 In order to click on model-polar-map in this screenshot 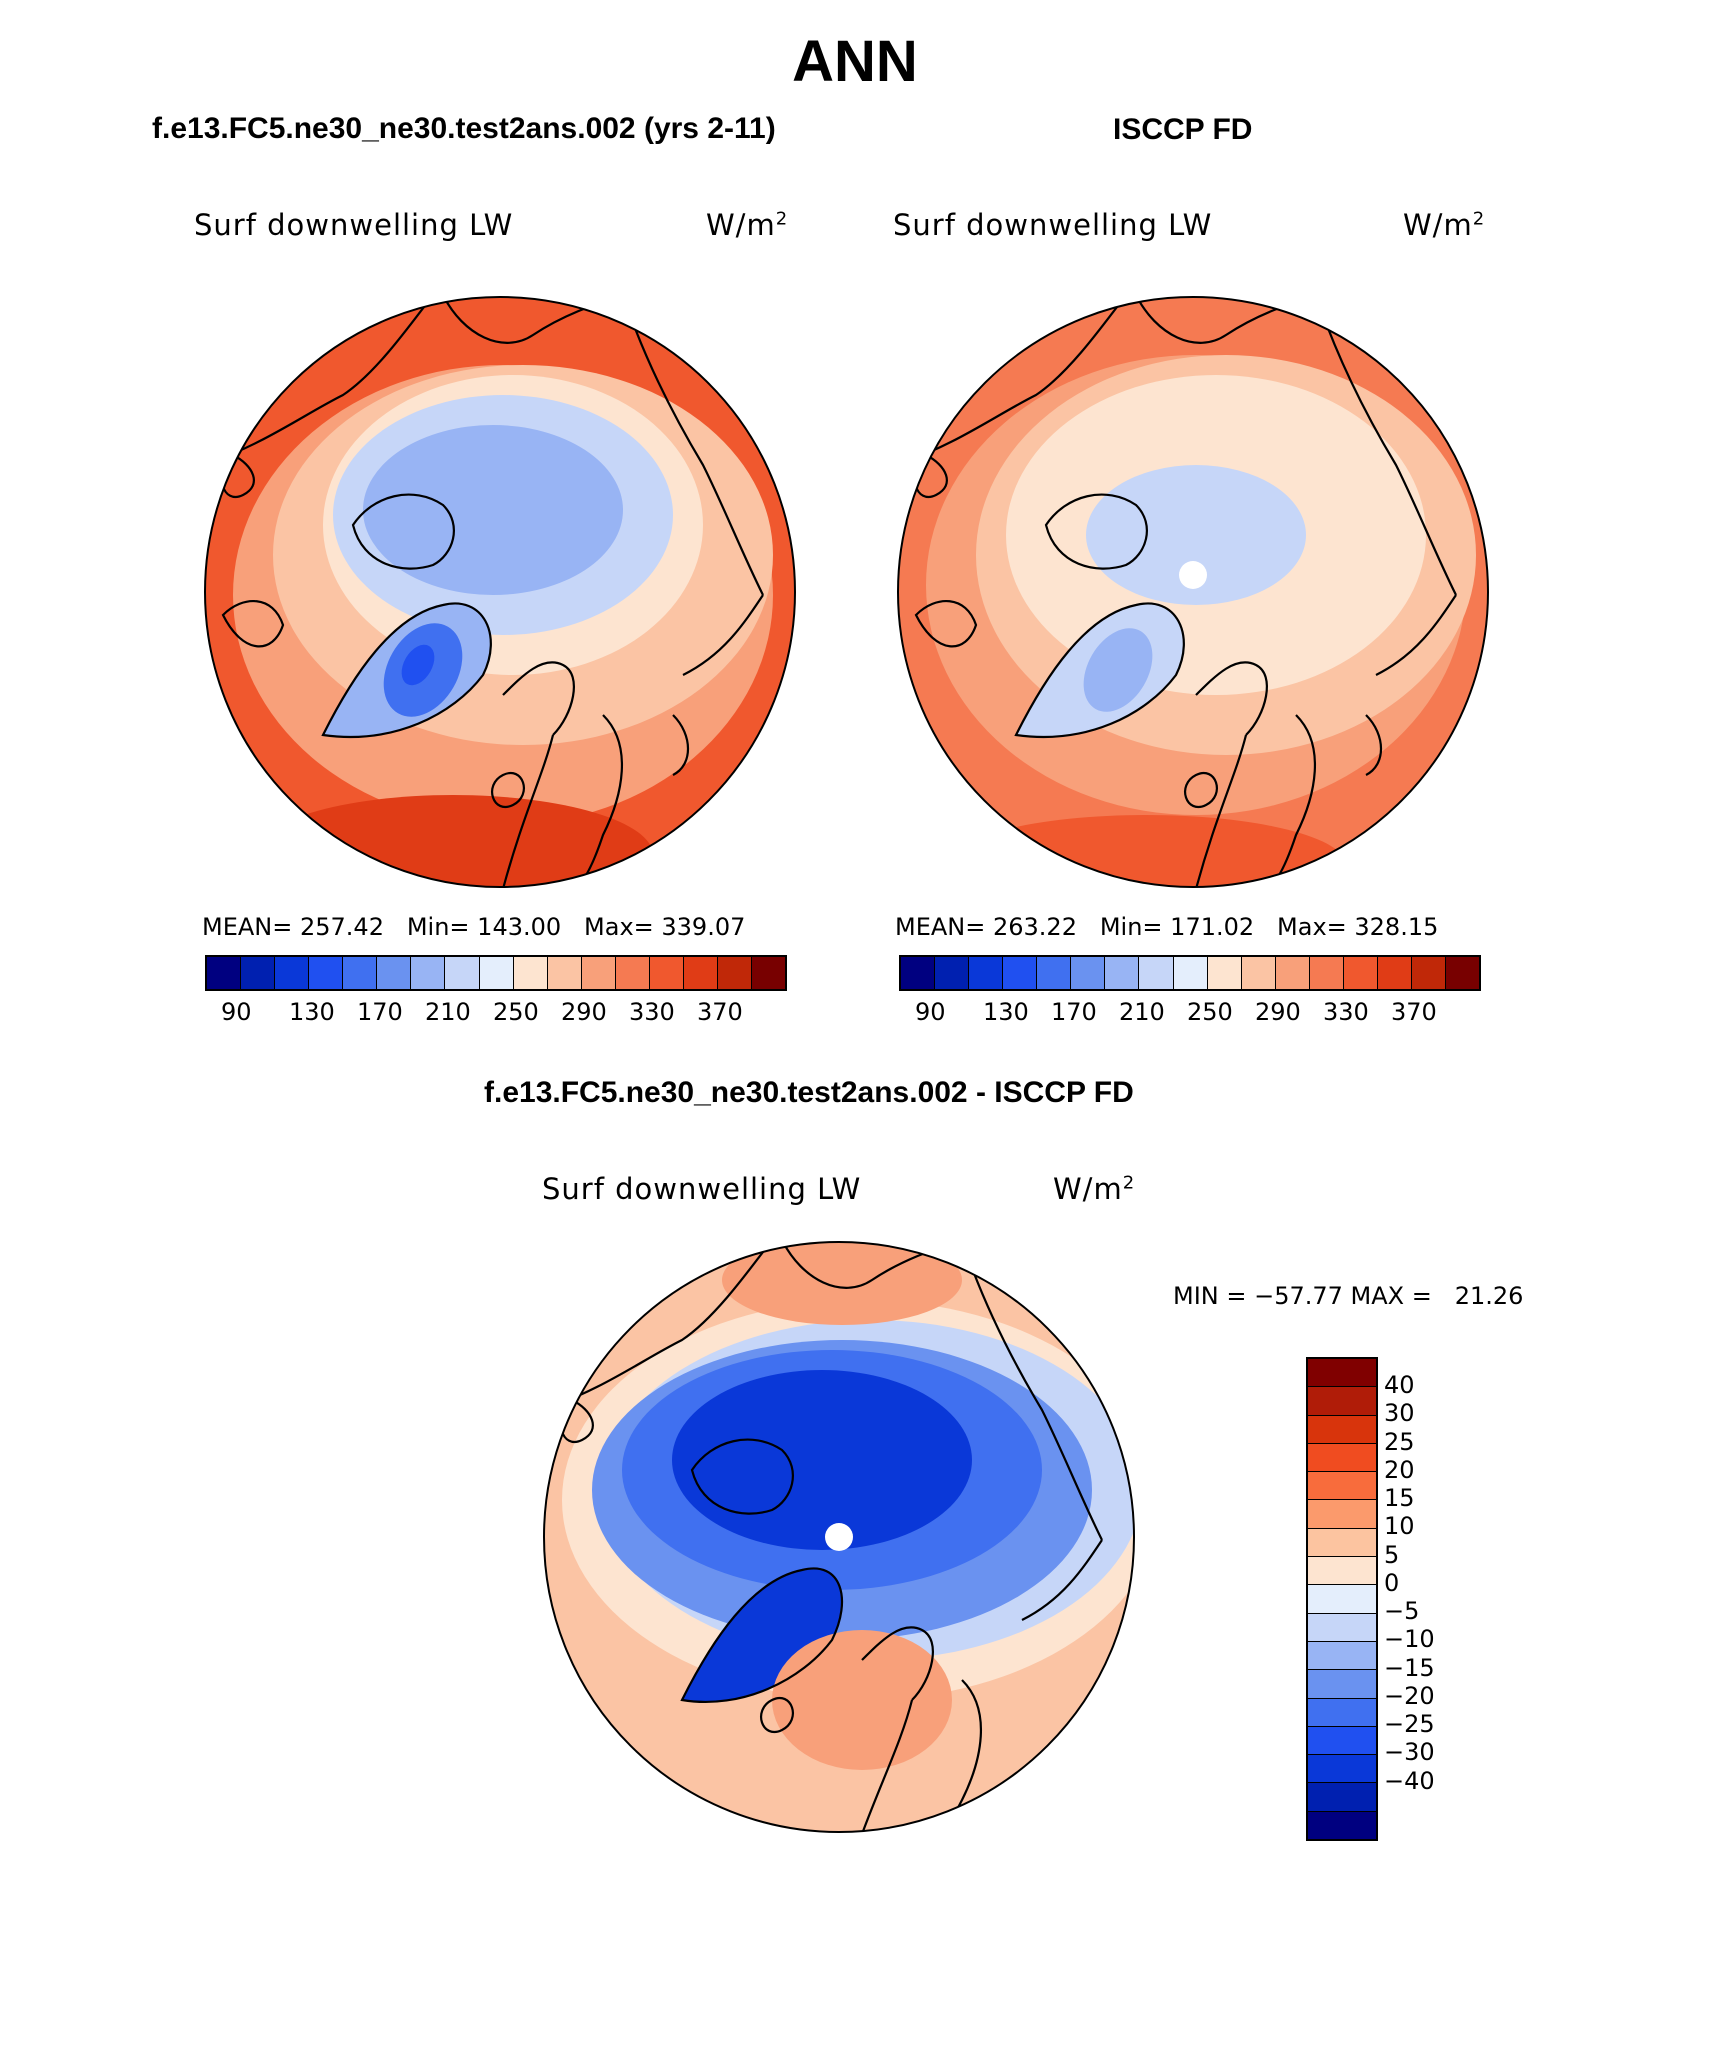, I will do `click(500, 592)`.